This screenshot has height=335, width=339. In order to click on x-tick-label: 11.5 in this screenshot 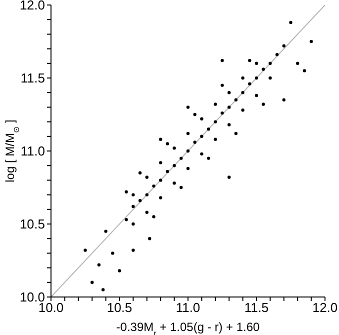, I will do `click(256, 308)`.